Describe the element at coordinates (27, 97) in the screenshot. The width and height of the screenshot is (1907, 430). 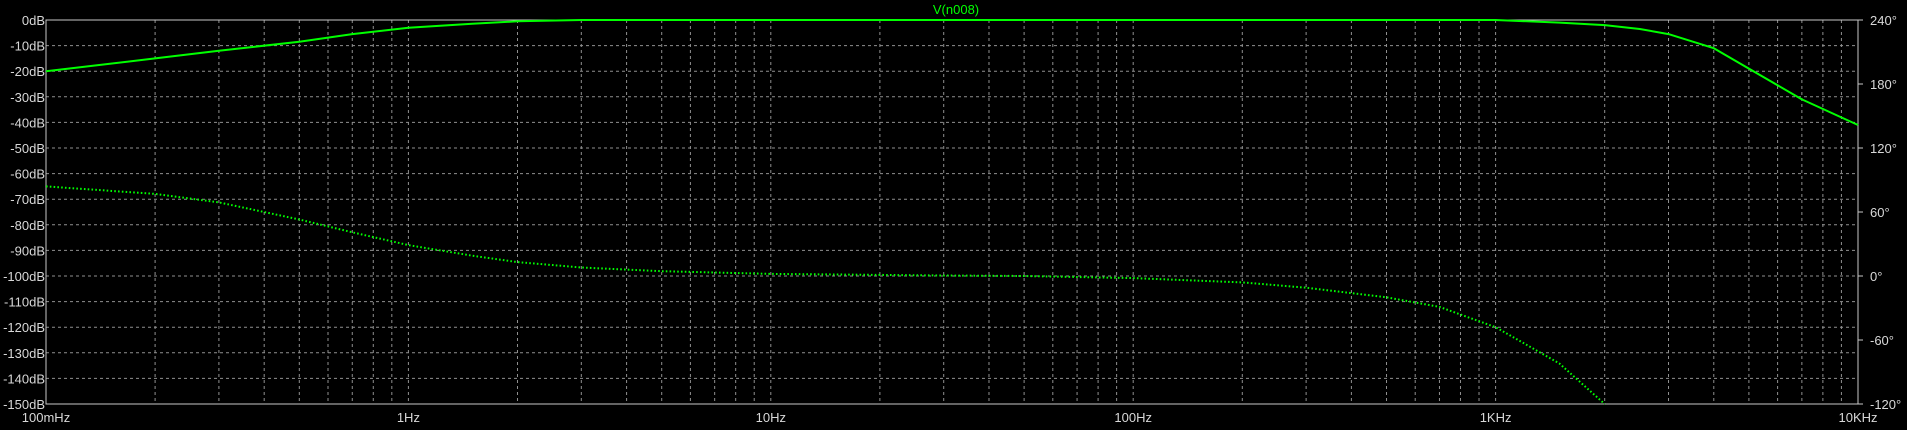
I see `y-left-tick-label: -30dB` at that location.